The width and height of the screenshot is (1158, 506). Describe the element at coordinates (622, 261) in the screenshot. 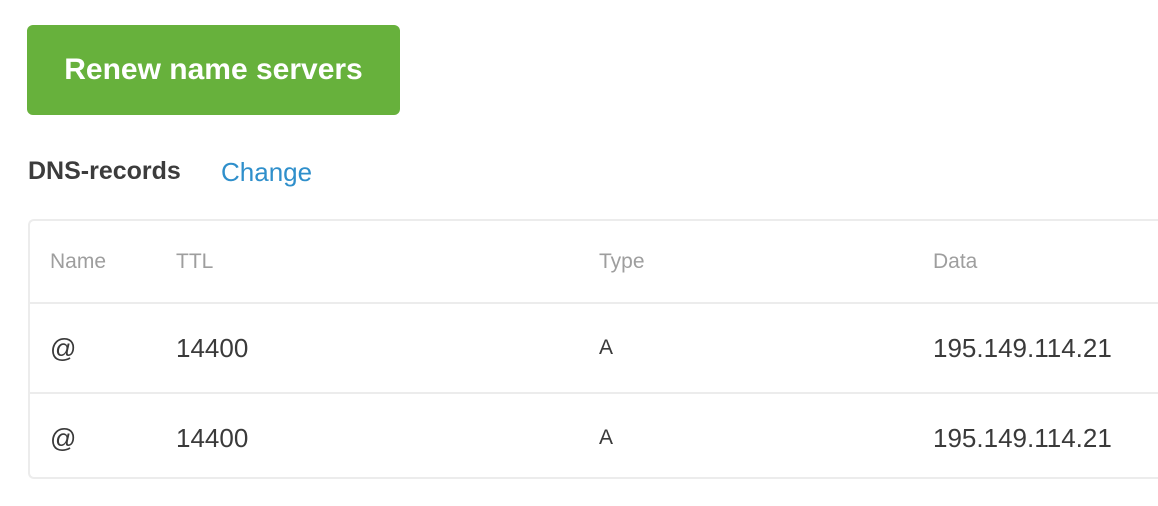

I see `column-header-type: Type` at that location.